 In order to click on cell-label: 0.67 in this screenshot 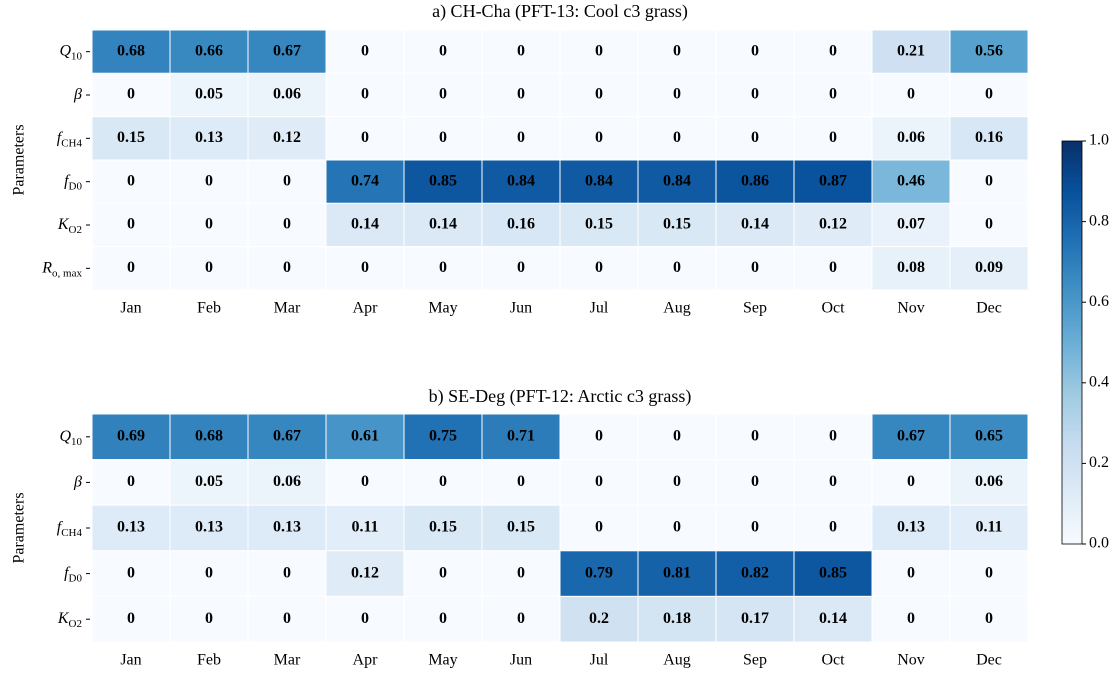, I will do `click(287, 435)`.